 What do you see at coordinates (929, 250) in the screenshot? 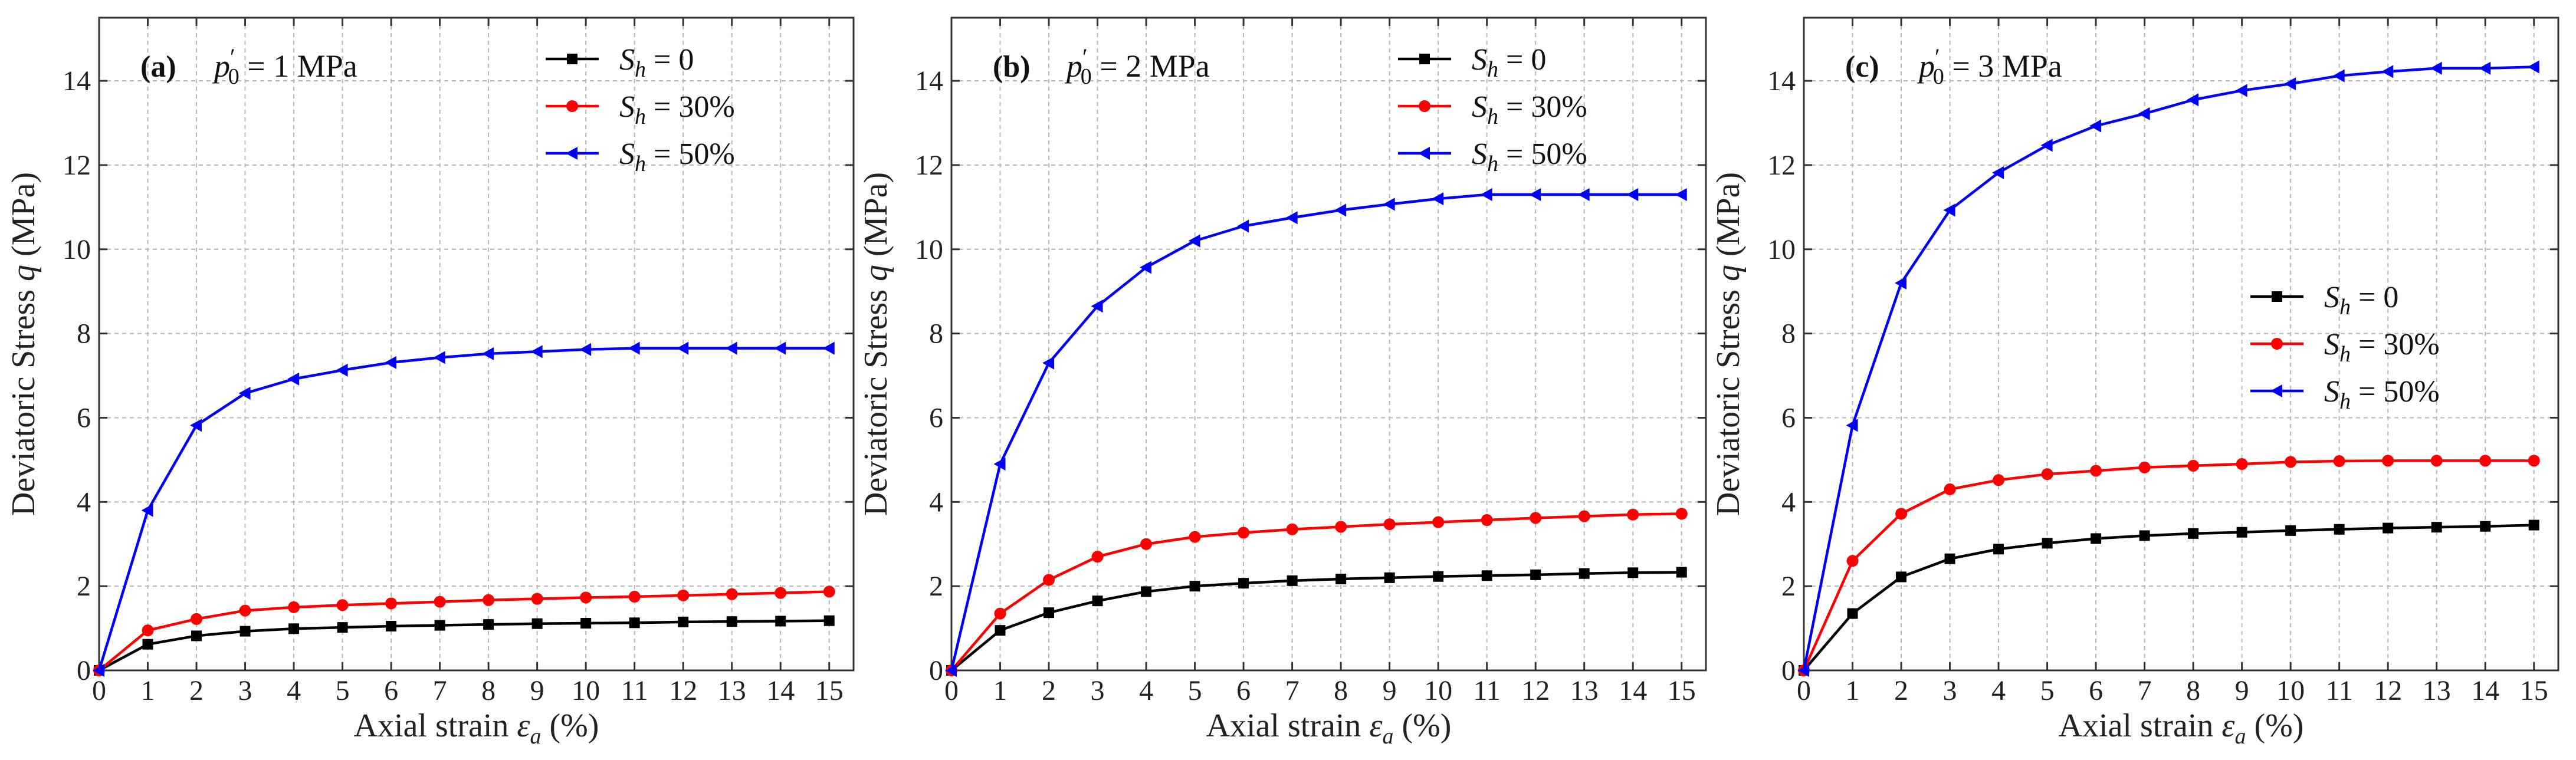
I see `y-tick-label: 10` at bounding box center [929, 250].